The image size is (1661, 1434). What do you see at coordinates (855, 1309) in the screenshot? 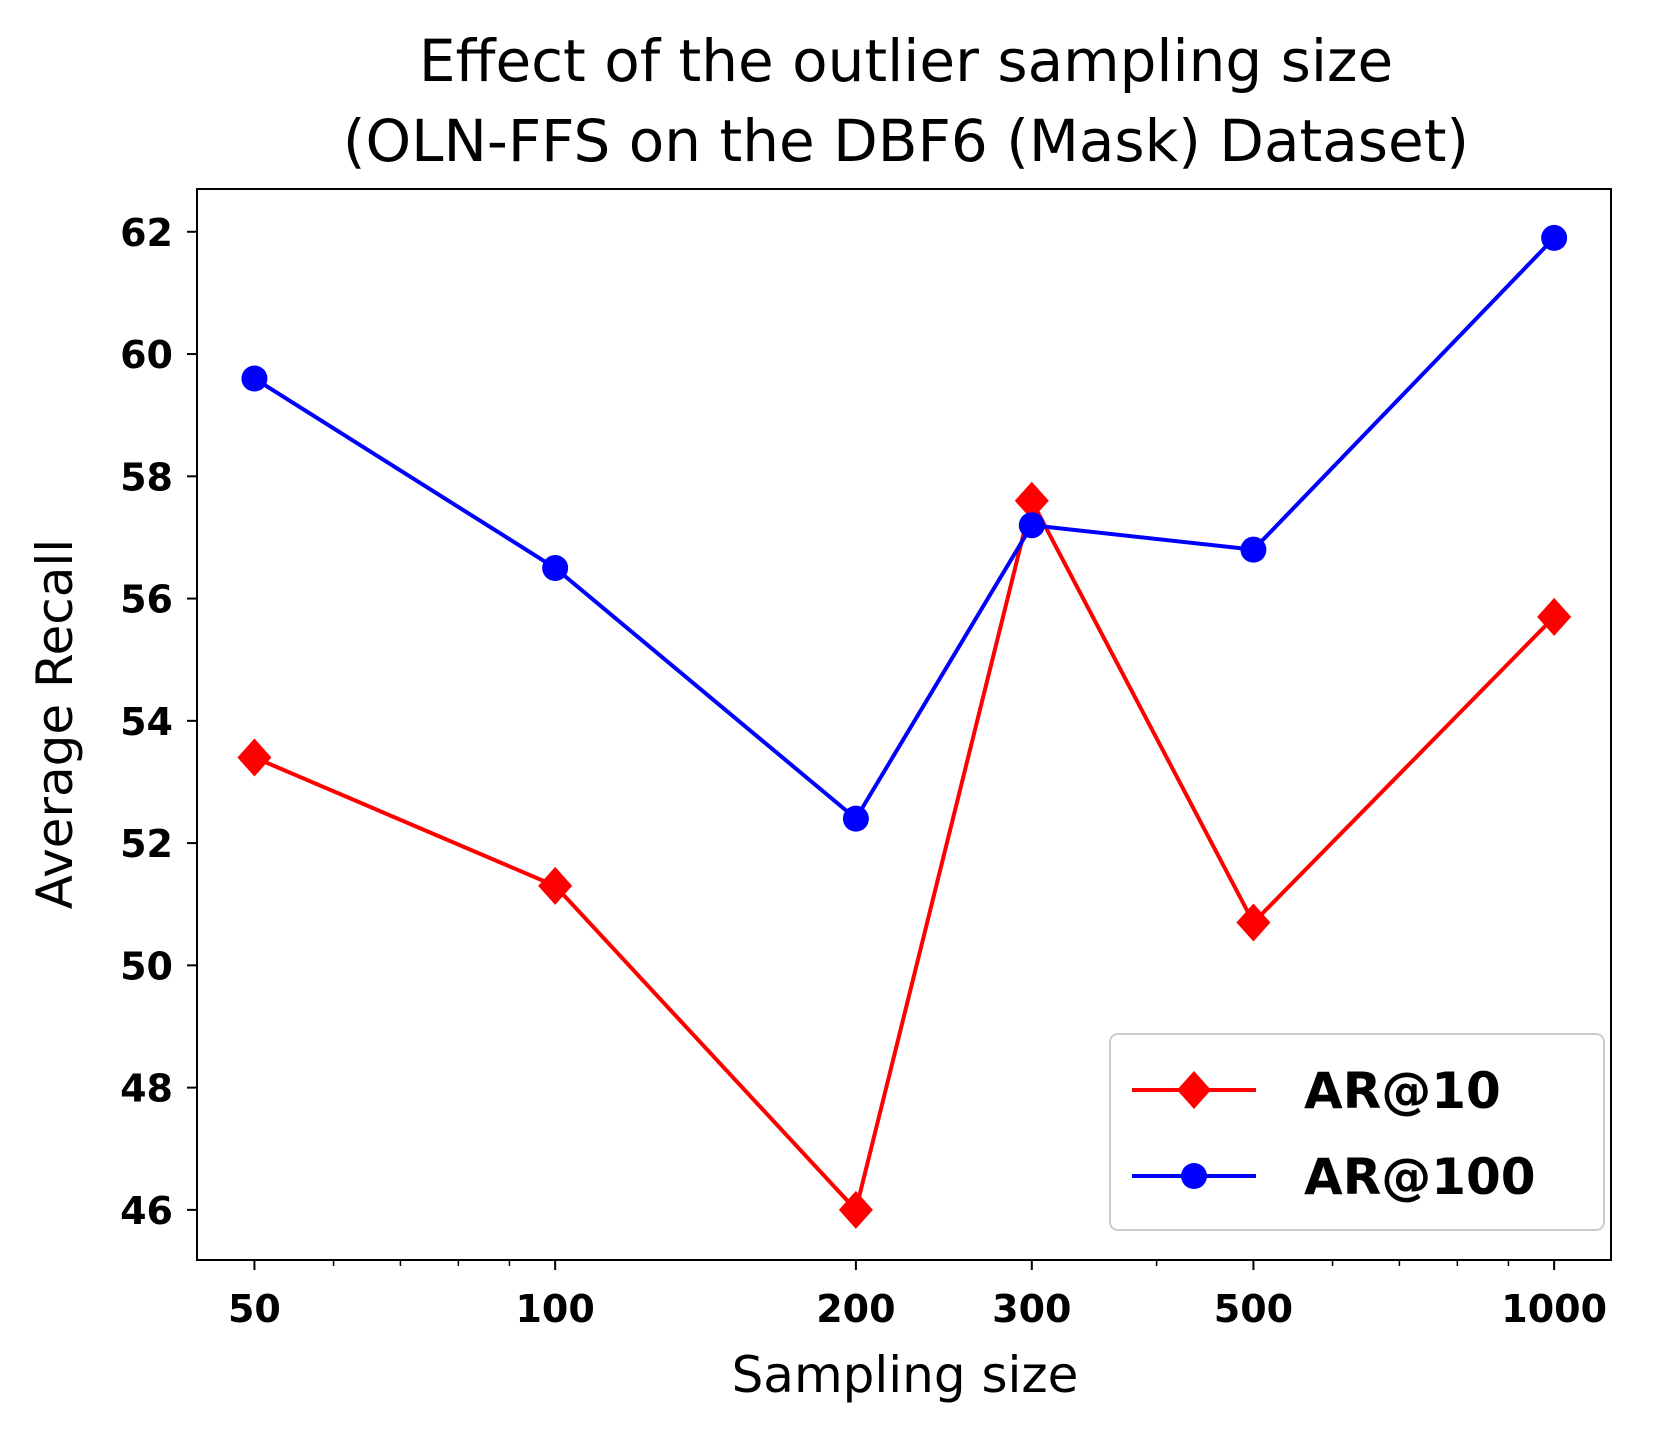
I see `x-tick-label: 200` at bounding box center [855, 1309].